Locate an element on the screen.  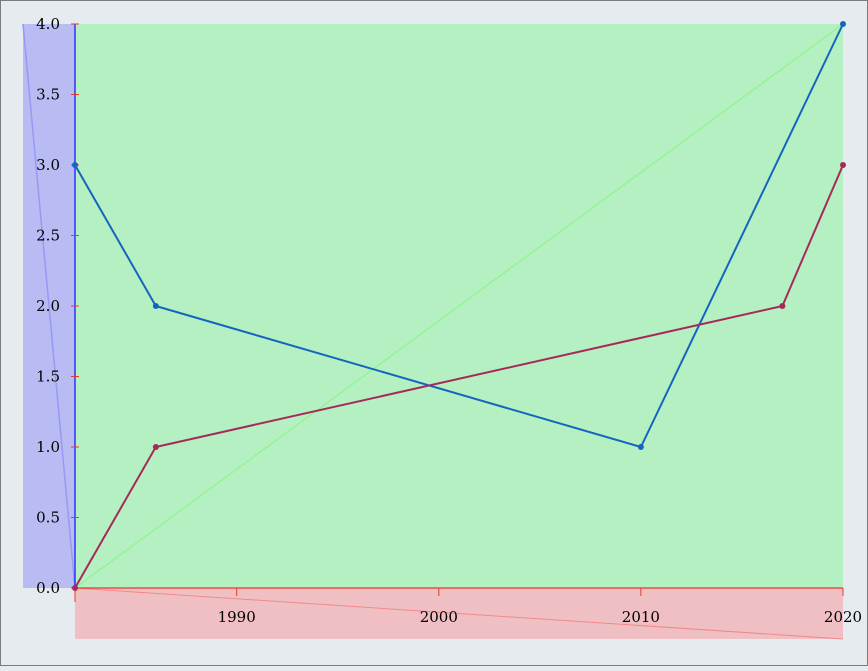
y-tick-label: 0.0 is located at coordinates (48, 588).